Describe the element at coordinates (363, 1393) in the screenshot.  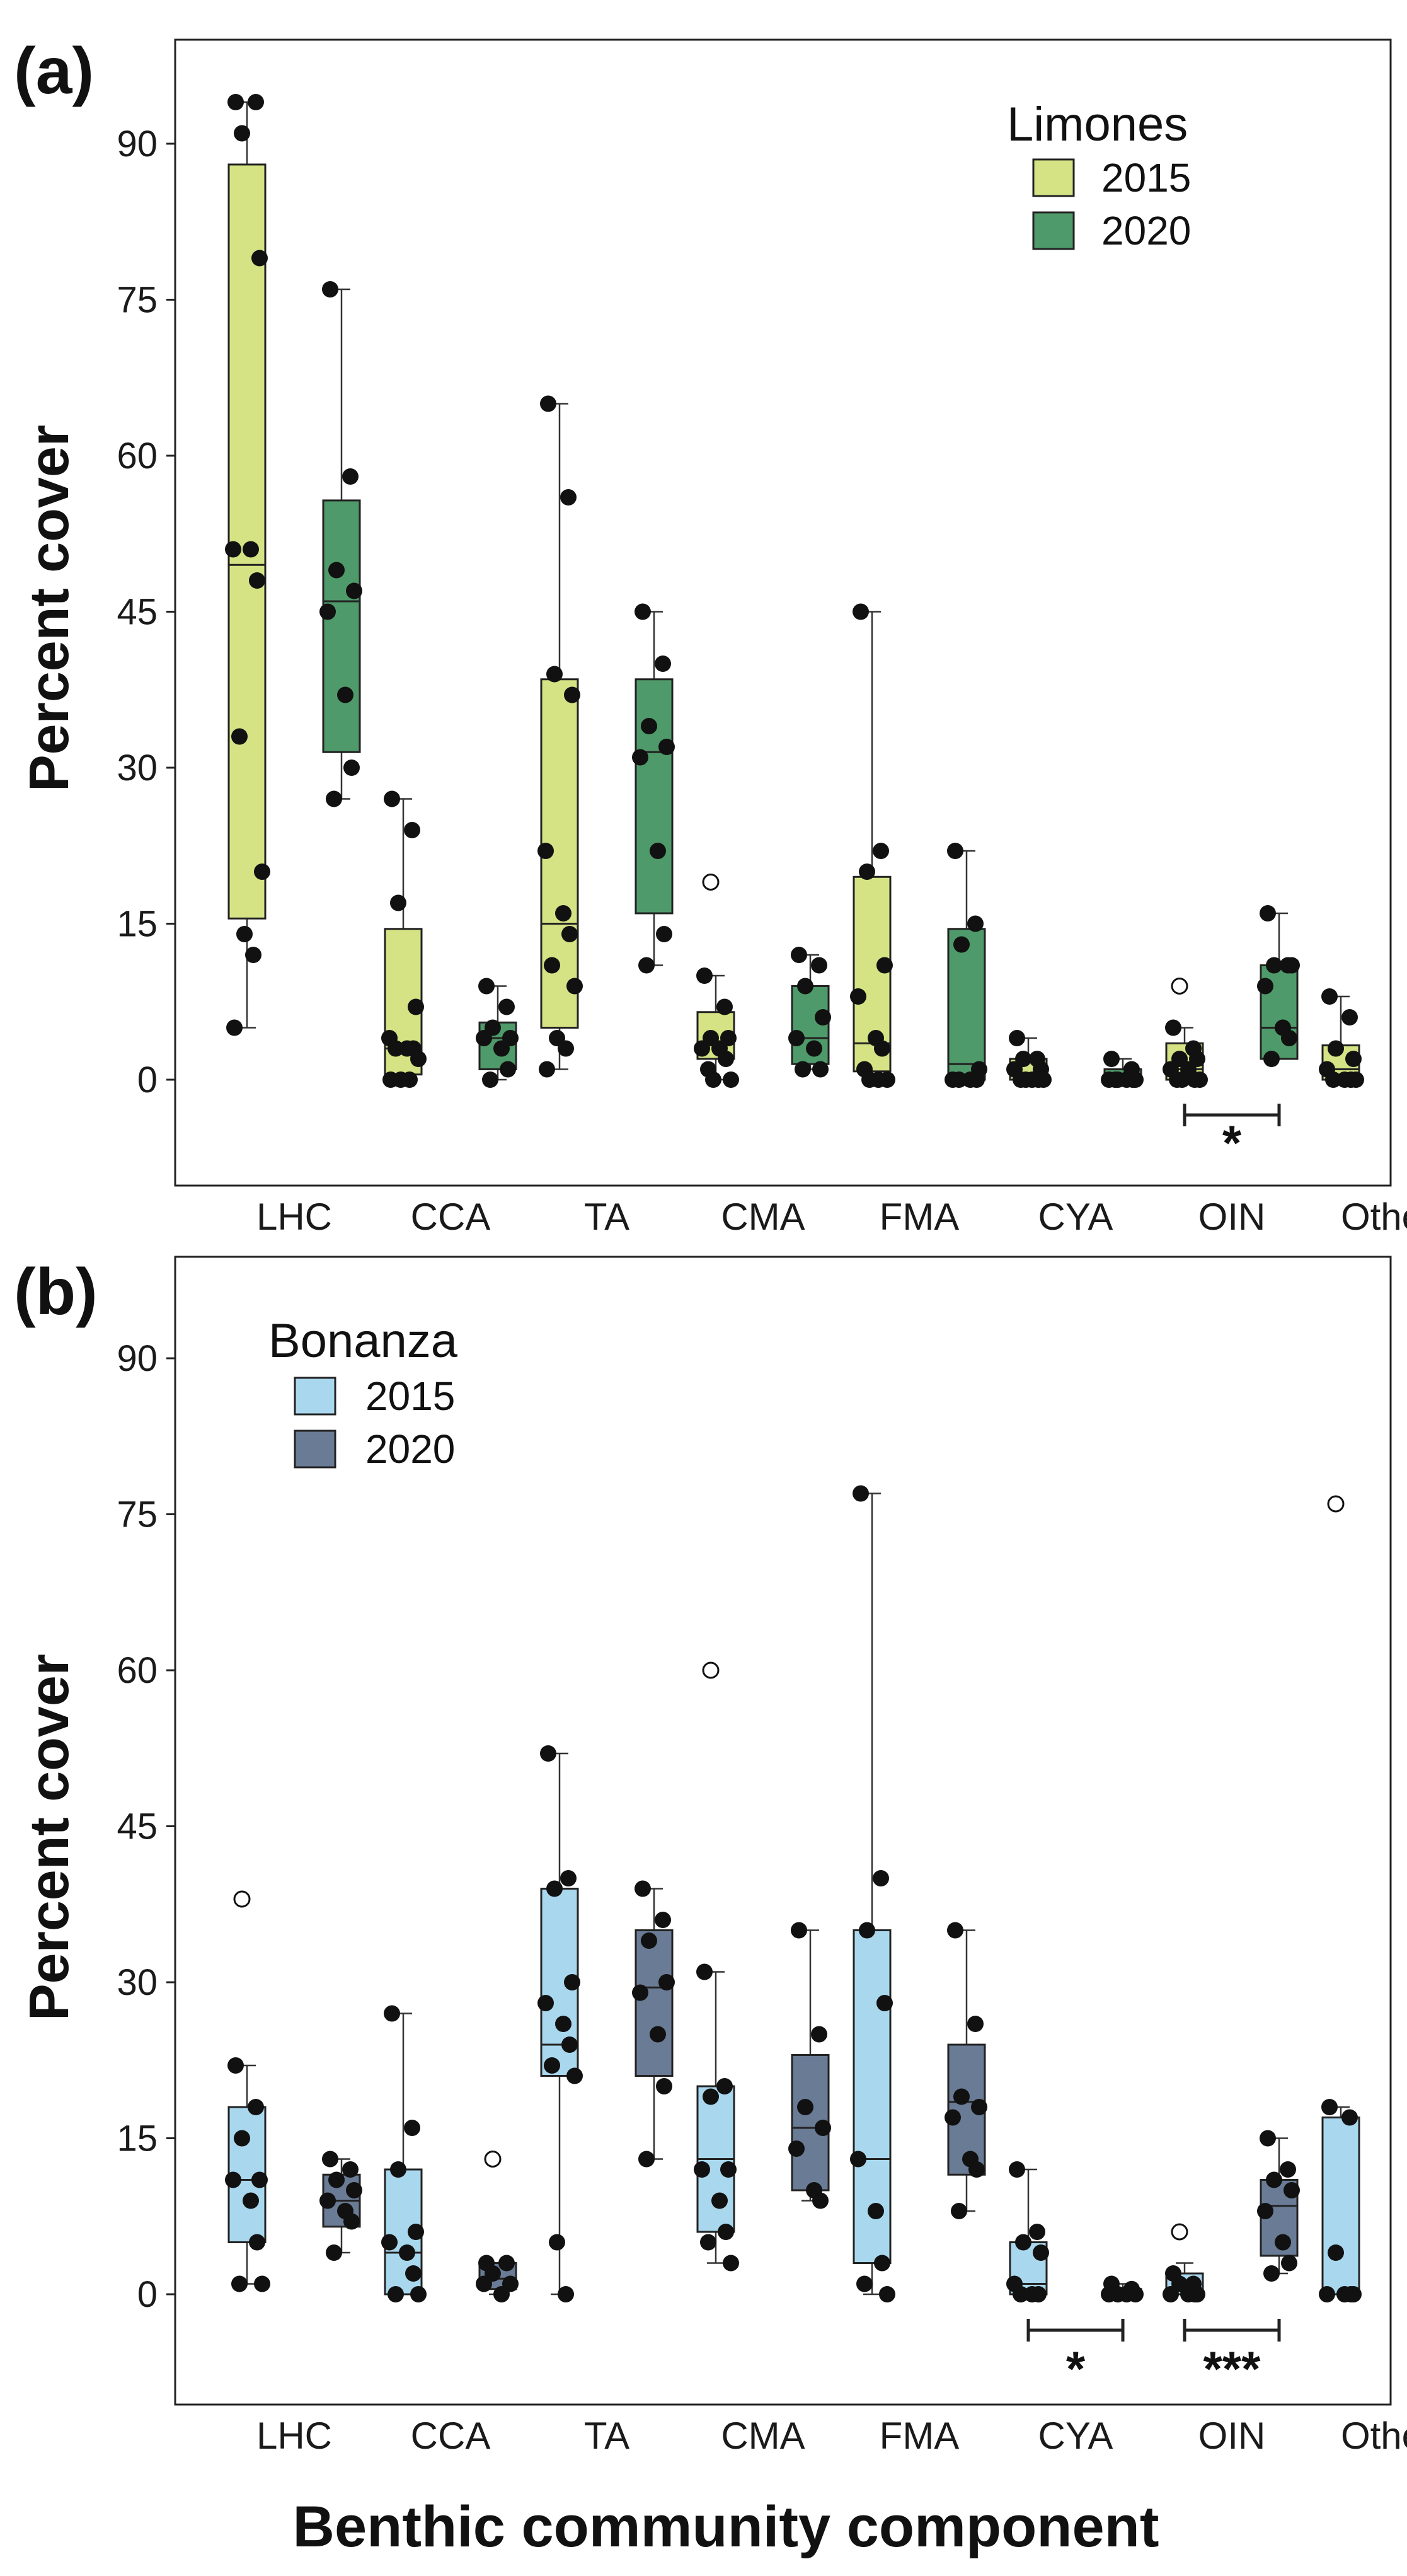
I see `legend-b: Bonanza 2015 2020` at that location.